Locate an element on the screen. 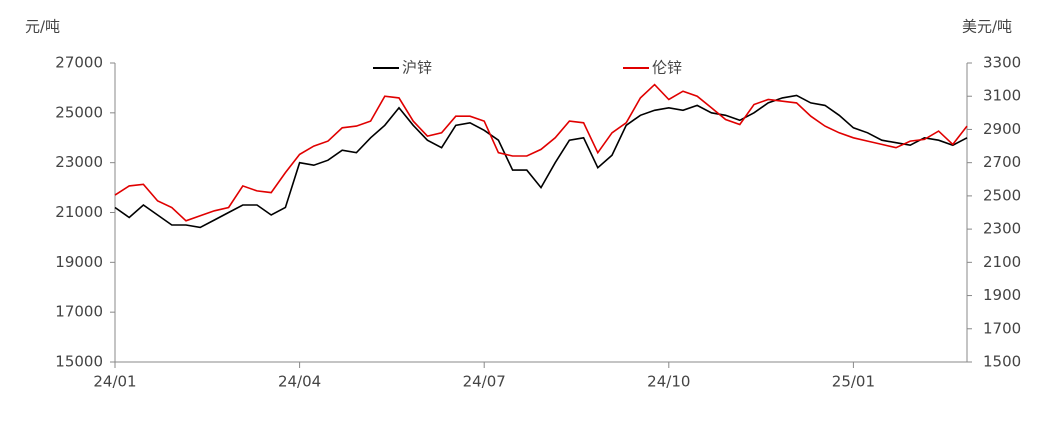 This screenshot has height=421, width=1050. y2-tick-label: 3300 is located at coordinates (1002, 63).